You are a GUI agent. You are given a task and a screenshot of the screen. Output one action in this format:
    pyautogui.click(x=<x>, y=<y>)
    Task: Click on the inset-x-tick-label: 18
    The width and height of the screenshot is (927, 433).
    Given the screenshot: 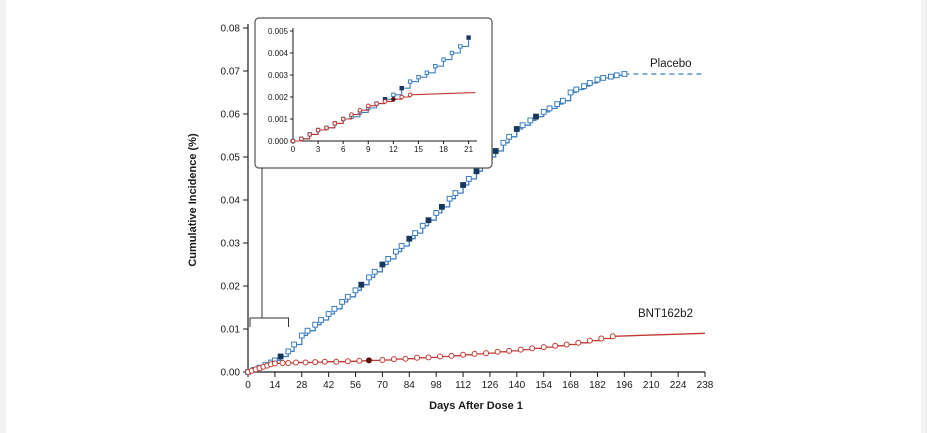 What is the action you would take?
    pyautogui.click(x=443, y=149)
    